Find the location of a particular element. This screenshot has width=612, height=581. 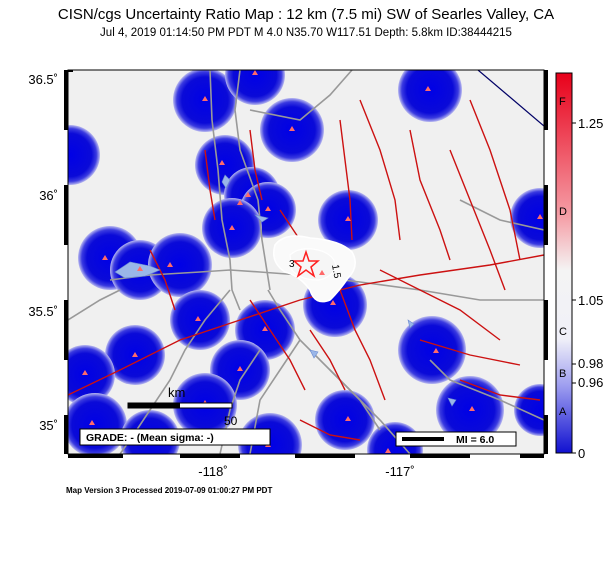

colorbar-letter-c: C is located at coordinates (563, 332).